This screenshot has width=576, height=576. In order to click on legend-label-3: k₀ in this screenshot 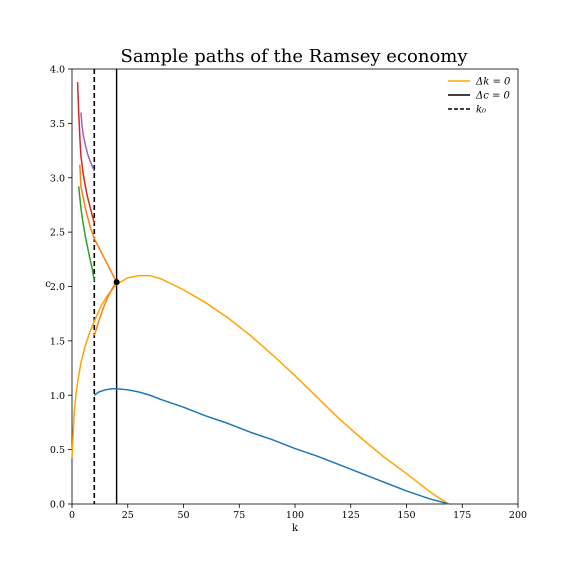, I will do `click(481, 110)`.